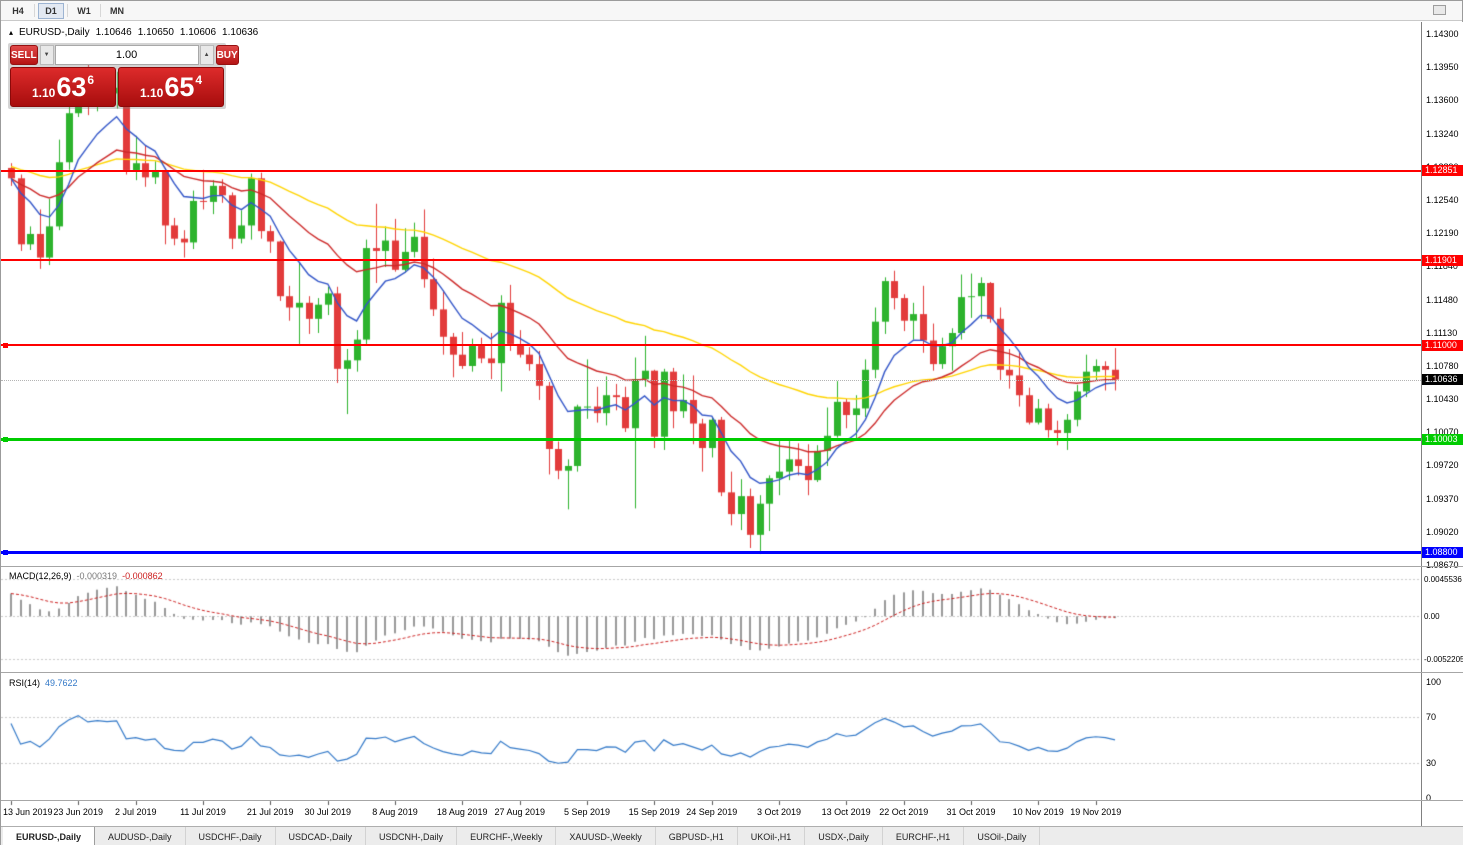 This screenshot has width=1463, height=845. Describe the element at coordinates (904, 812) in the screenshot. I see `time-axis-label: 22 Oct 2019` at that location.